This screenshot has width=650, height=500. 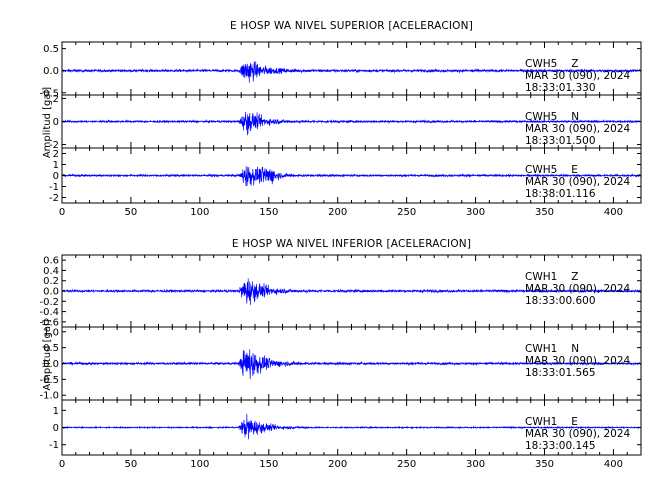 I want to click on y-tick-label: 0.2, so click(x=51, y=281).